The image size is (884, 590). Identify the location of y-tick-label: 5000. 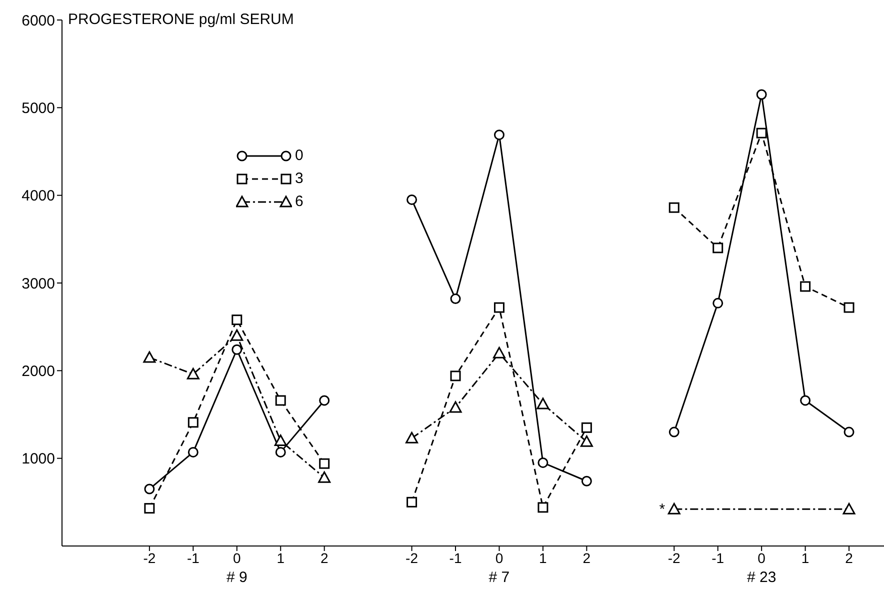
(38, 108).